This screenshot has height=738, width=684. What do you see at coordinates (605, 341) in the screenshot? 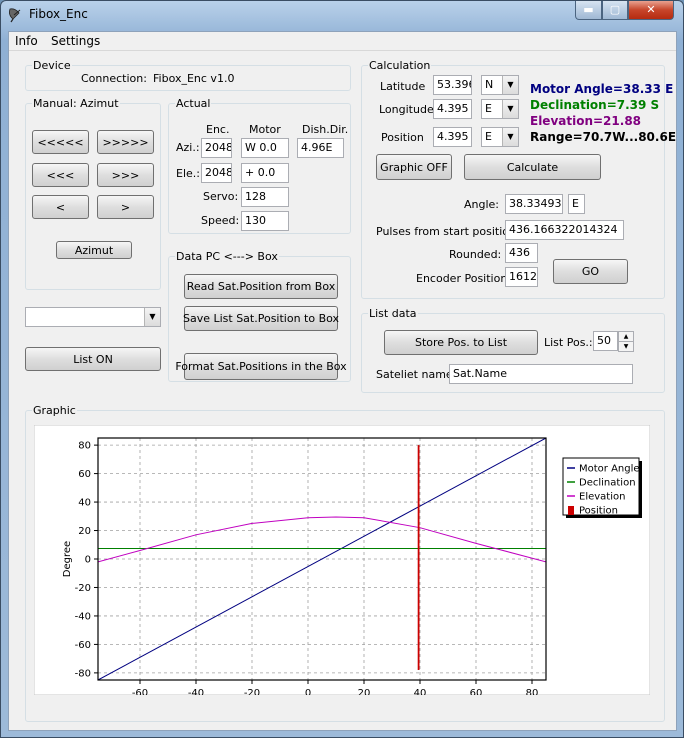
I see `list-pos-field: 50` at bounding box center [605, 341].